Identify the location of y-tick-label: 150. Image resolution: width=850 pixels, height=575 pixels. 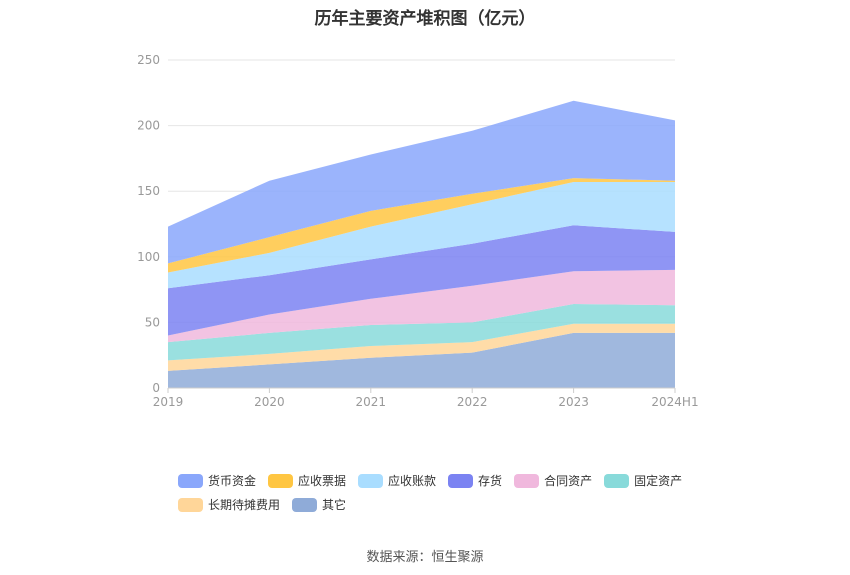
(148, 191).